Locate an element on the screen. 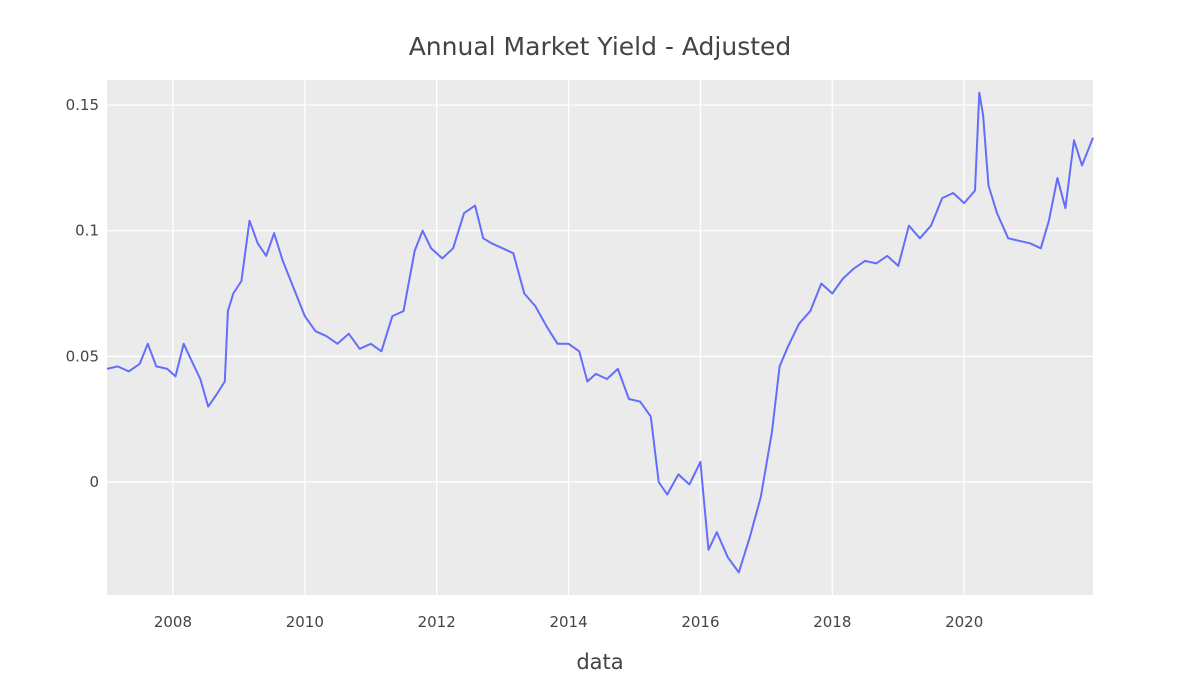 The height and width of the screenshot is (700, 1200). x-tick-label: 2020 is located at coordinates (964, 622).